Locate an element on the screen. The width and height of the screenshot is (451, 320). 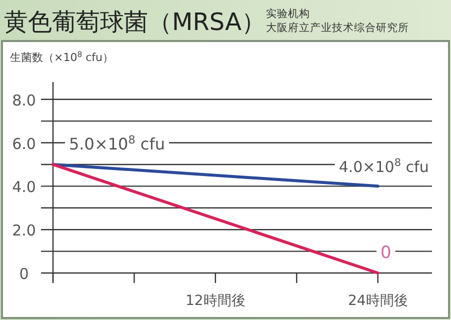
y-tick-label: 6.0 is located at coordinates (24, 143).